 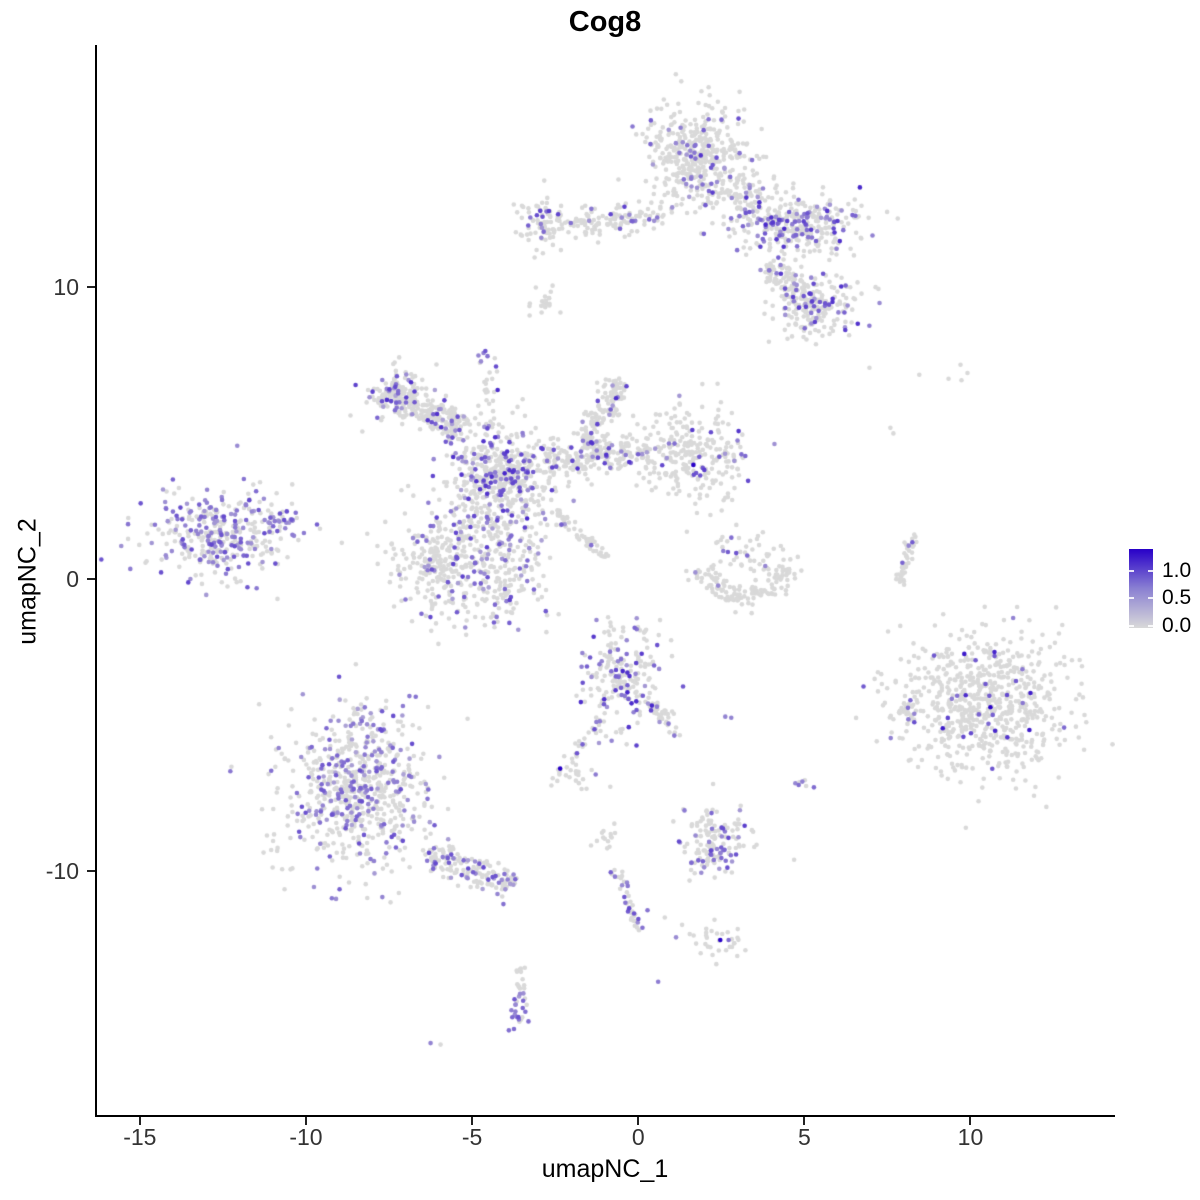 I want to click on plot-title: Cog8, so click(x=605, y=22).